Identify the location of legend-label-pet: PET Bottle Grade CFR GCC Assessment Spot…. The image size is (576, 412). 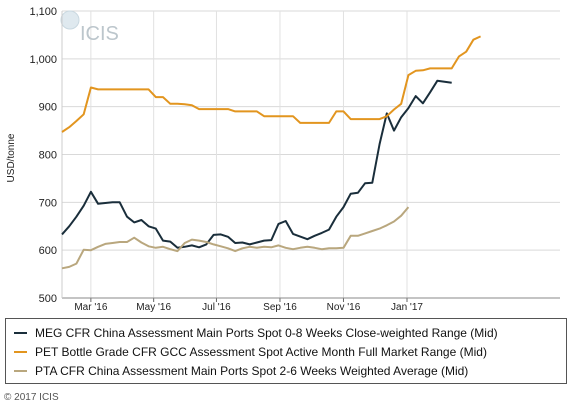
(261, 351).